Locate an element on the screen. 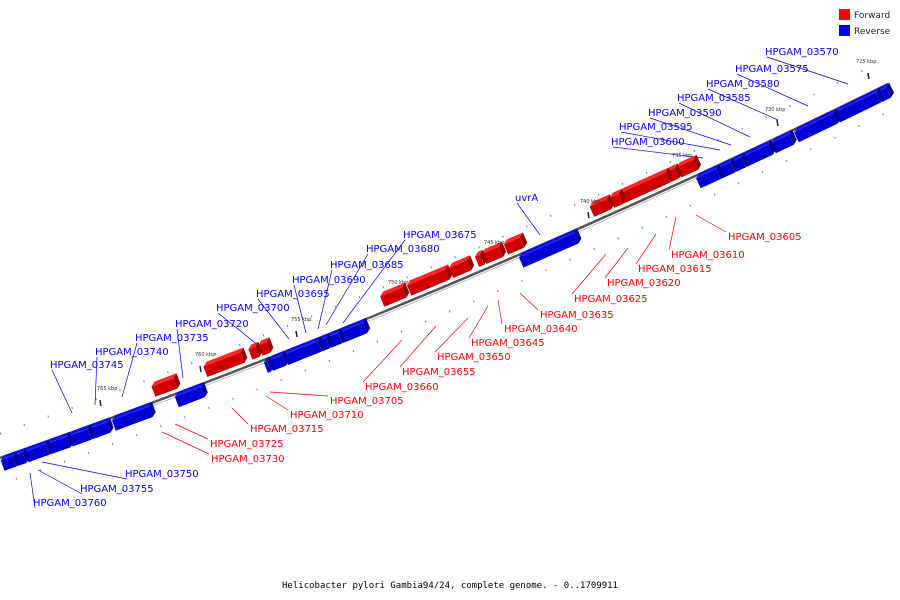 This screenshot has height=600, width=900. gene-label-reverse-20: HPGAM_03760 is located at coordinates (70, 503).